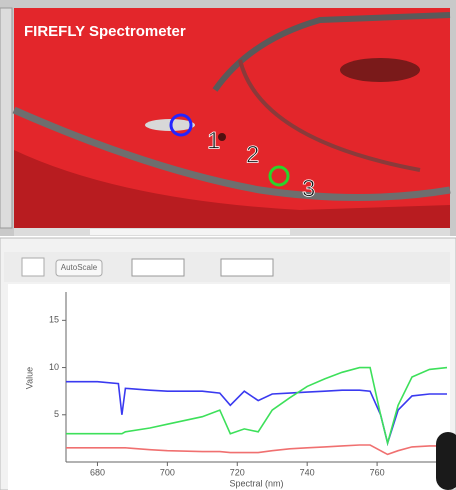 This screenshot has width=456, height=490. What do you see at coordinates (54, 320) in the screenshot?
I see `y-tick-label: 15` at bounding box center [54, 320].